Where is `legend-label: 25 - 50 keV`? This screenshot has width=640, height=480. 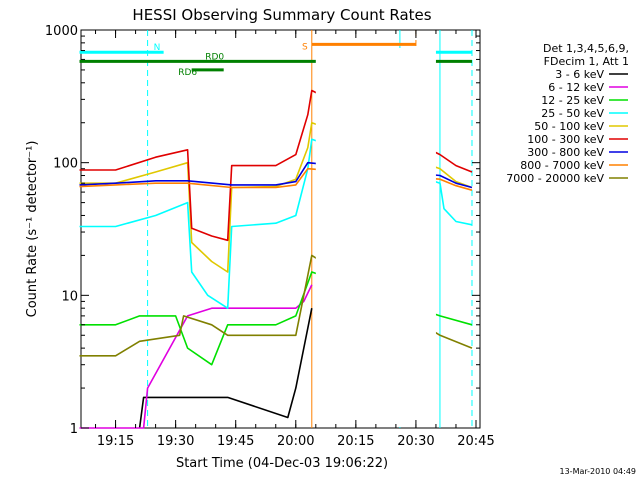
legend-label: 25 - 50 keV is located at coordinates (572, 113).